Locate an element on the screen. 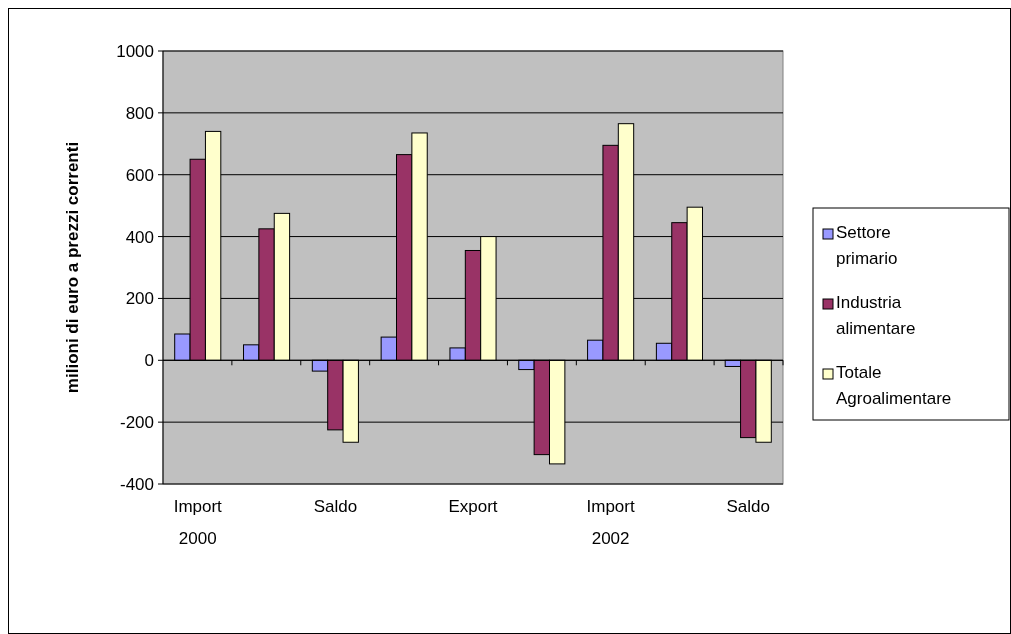 This screenshot has width=1011, height=634. y-tick-label: 1000 is located at coordinates (135, 51).